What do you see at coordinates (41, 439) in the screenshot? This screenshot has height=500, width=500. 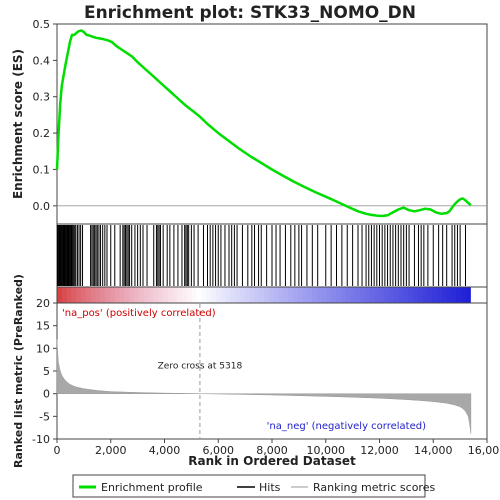 I see `metric-y-tick-label: -10` at bounding box center [41, 439].